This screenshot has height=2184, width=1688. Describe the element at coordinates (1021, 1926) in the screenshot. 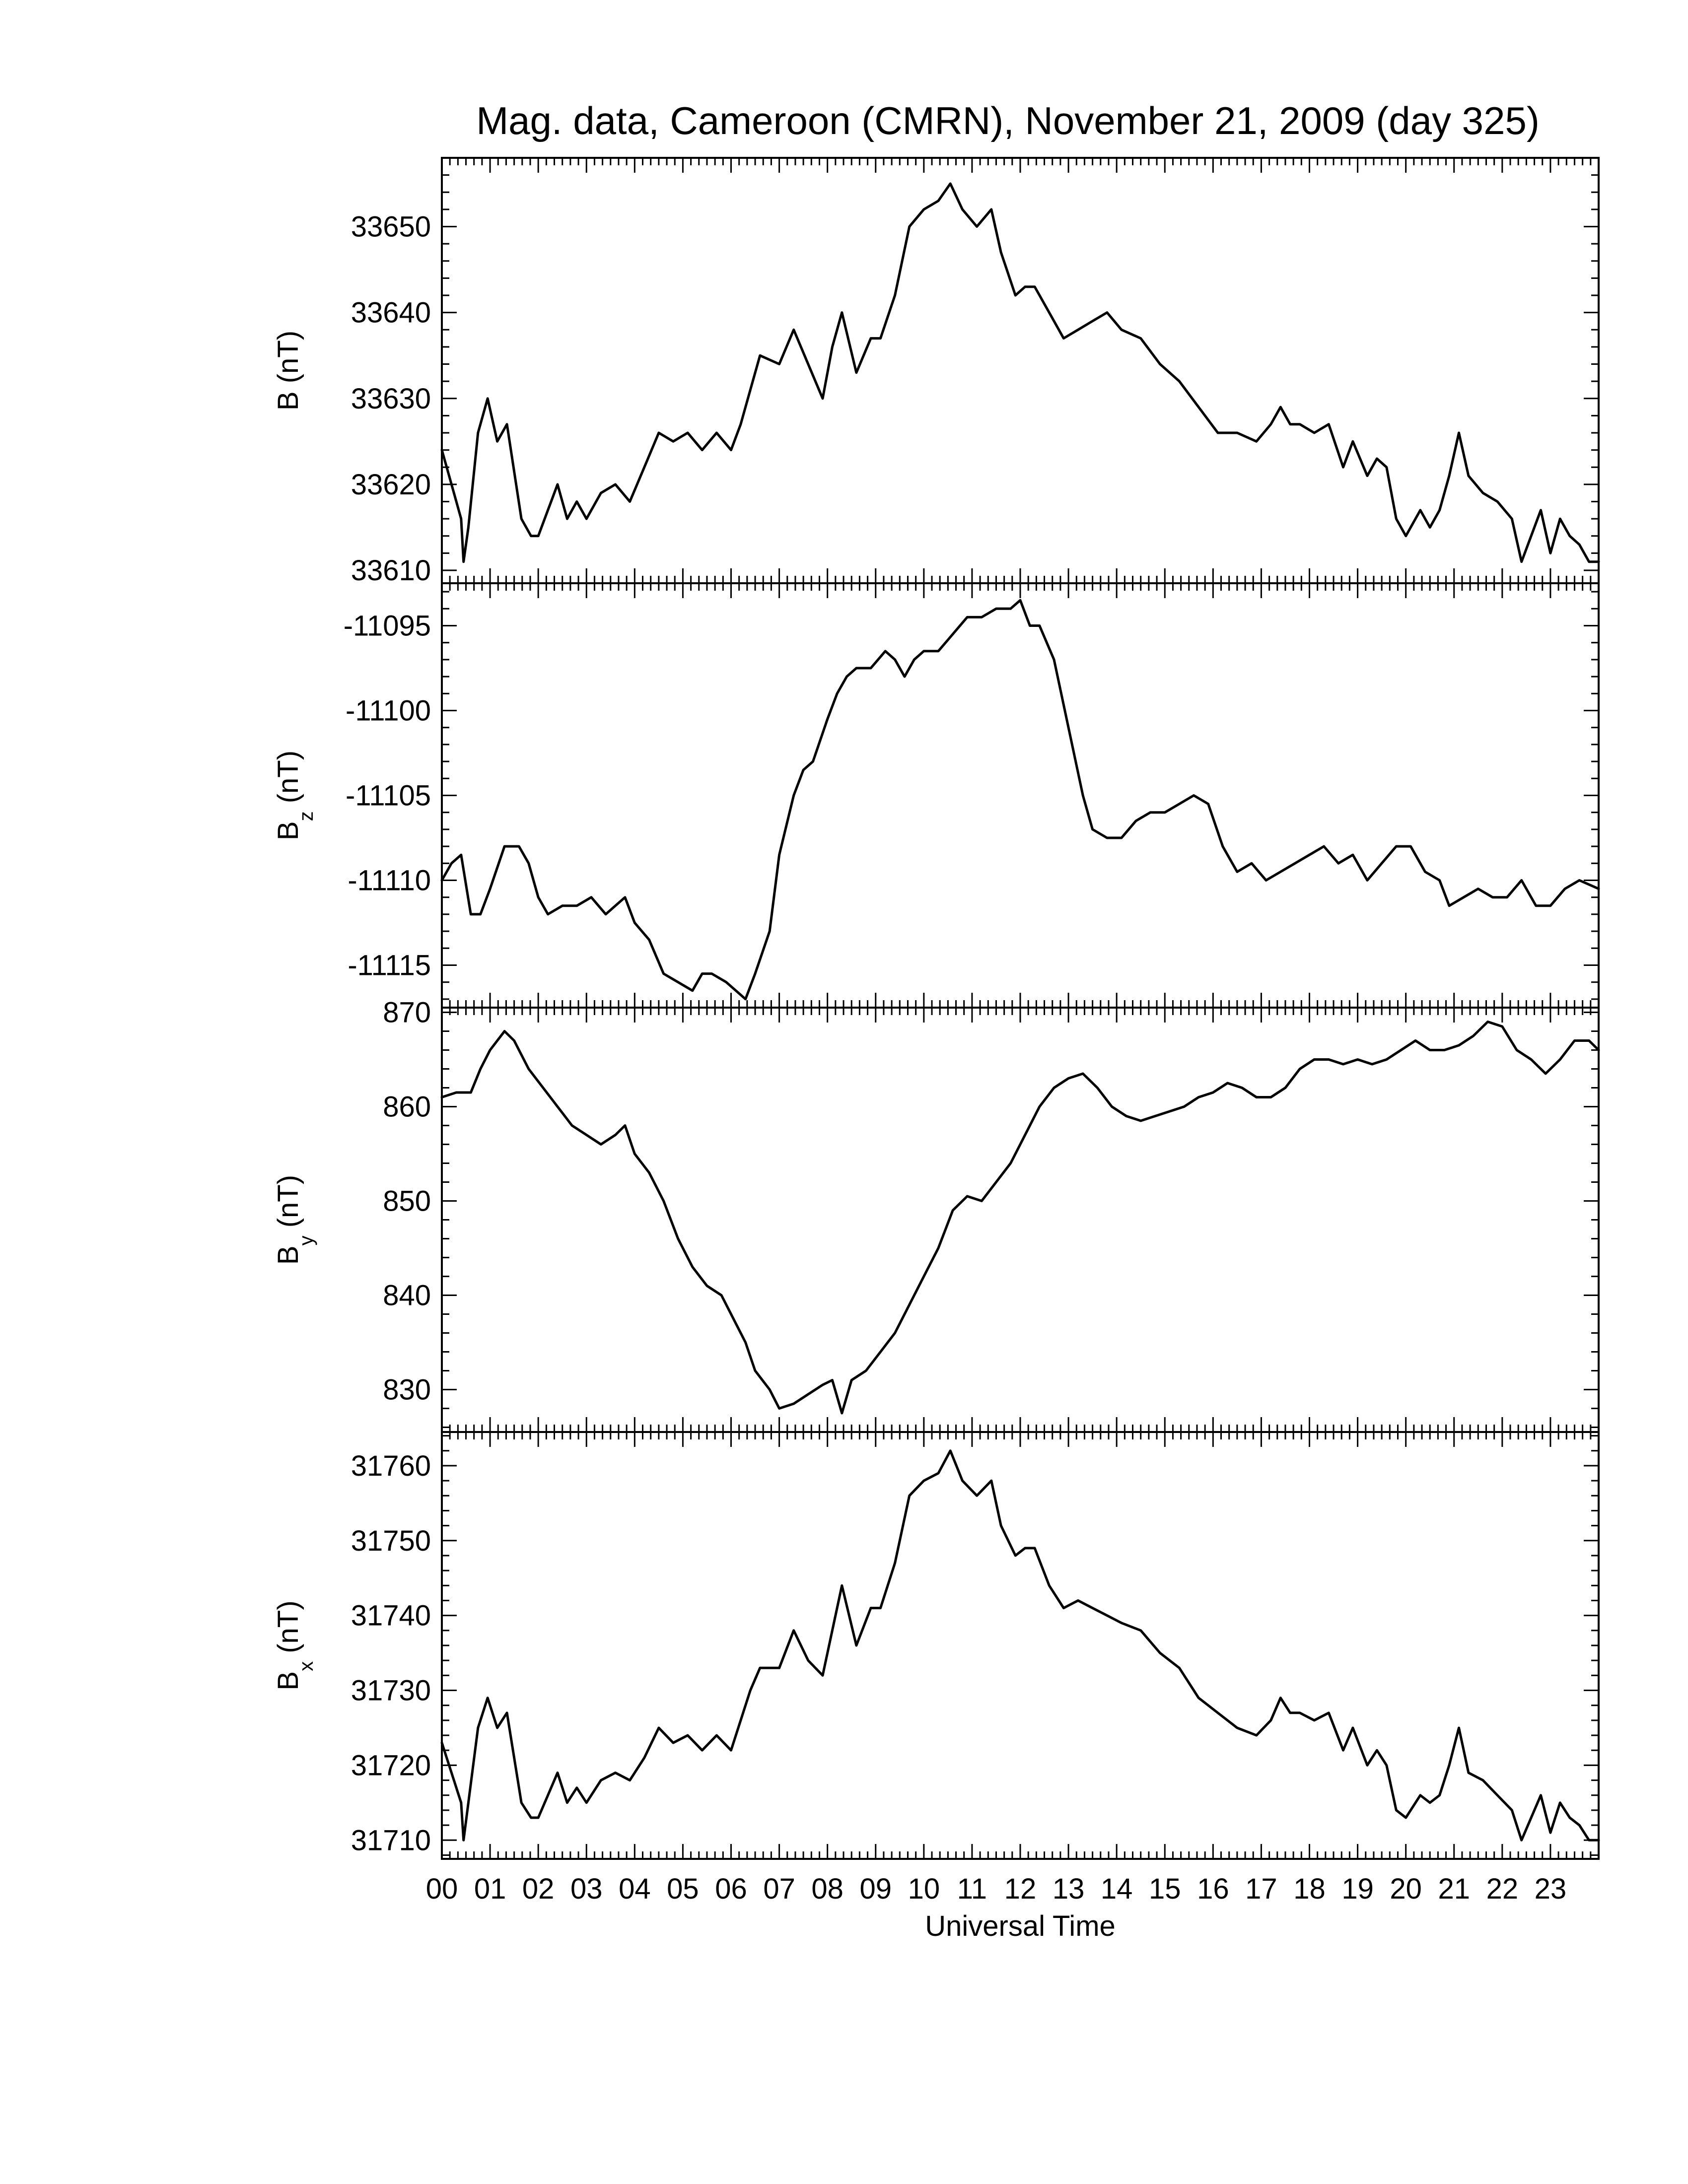

I see `x-axis-label: Universal Time` at that location.